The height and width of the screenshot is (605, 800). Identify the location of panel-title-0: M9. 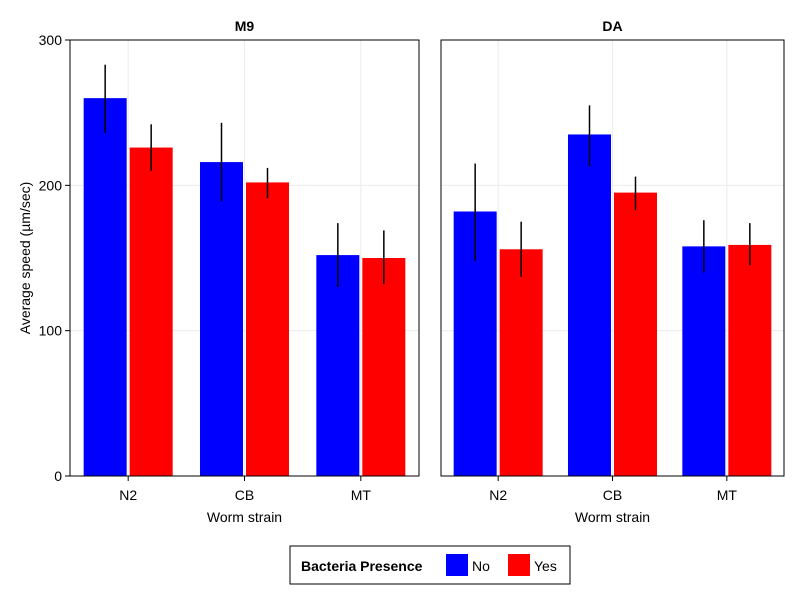
(245, 26).